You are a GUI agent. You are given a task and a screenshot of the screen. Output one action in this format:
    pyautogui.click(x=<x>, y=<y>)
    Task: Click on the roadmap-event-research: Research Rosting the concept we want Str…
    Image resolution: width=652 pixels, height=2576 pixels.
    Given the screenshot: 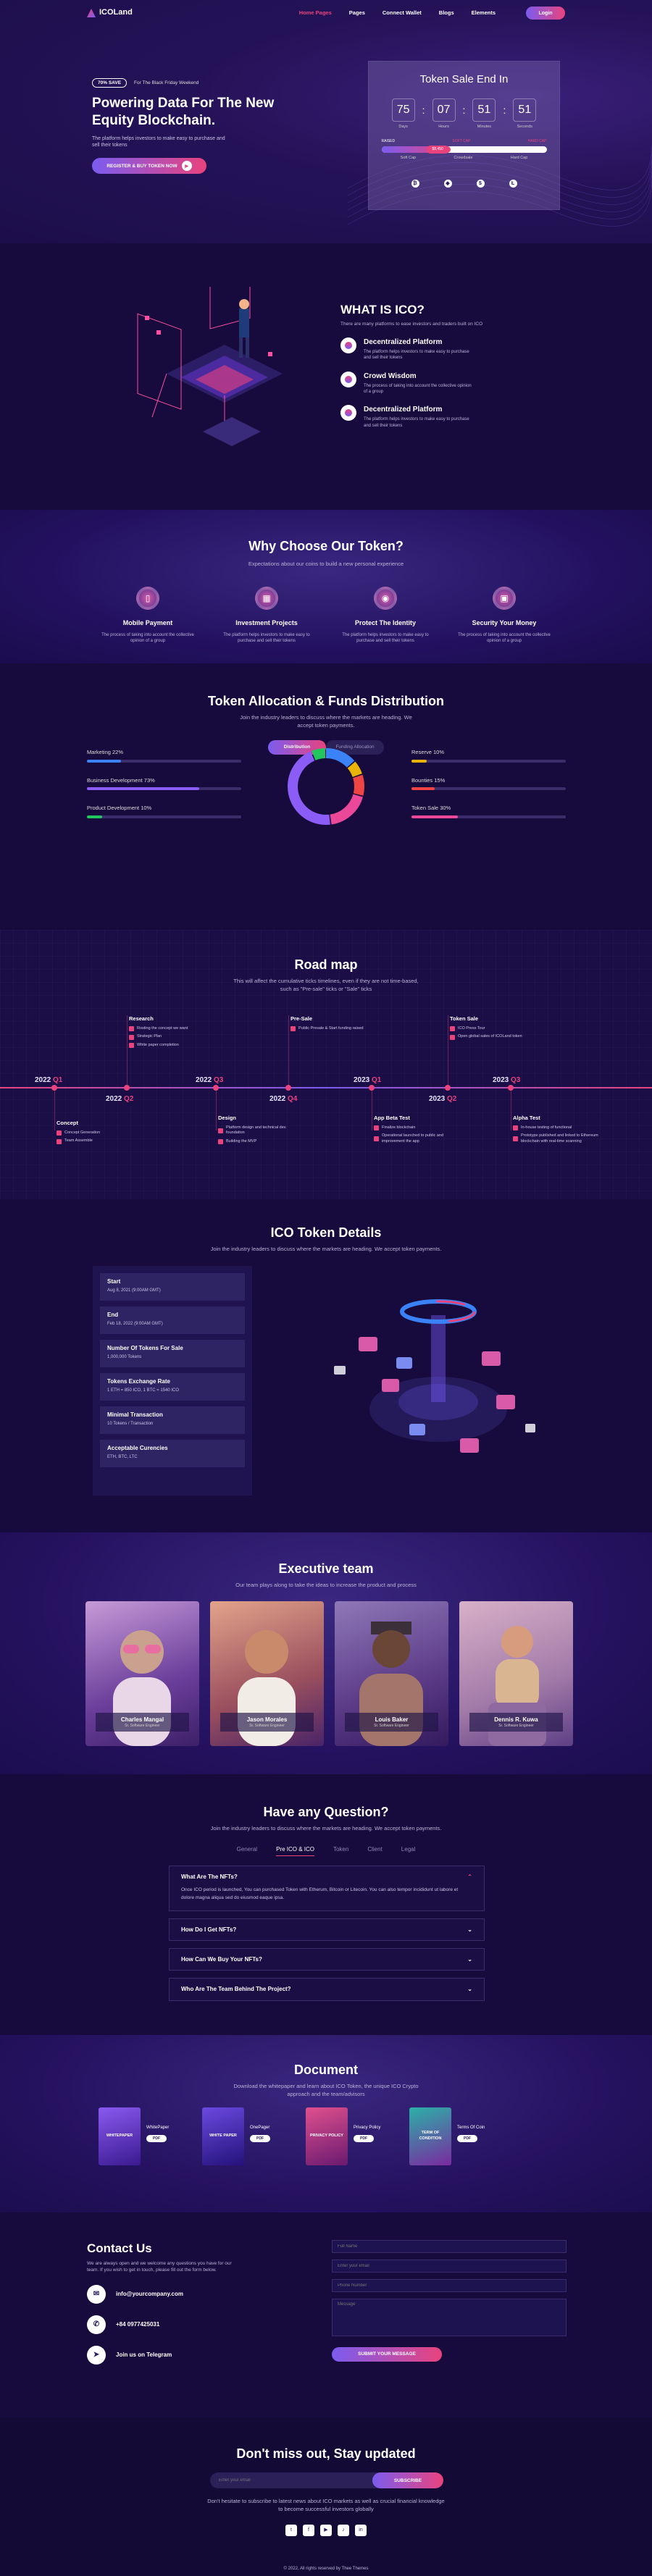 What is the action you would take?
    pyautogui.click(x=158, y=1032)
    